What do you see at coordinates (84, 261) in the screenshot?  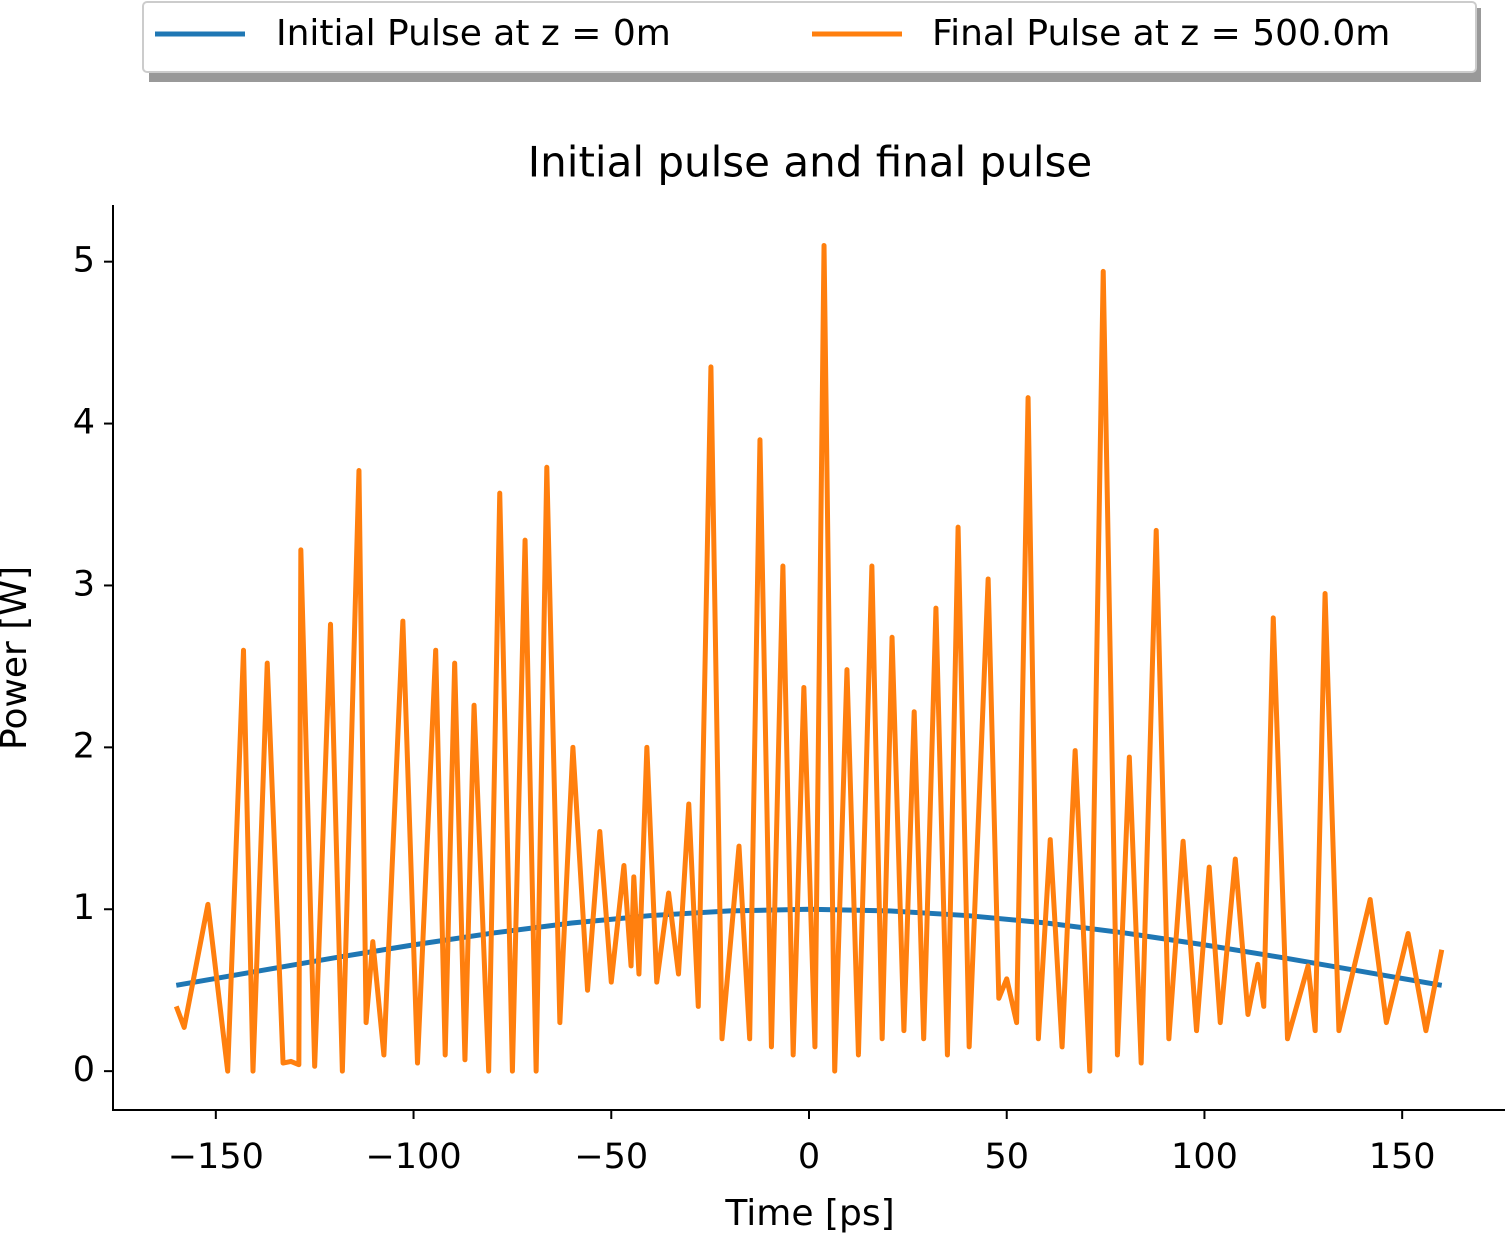 I see `y-tick-label: 5` at bounding box center [84, 261].